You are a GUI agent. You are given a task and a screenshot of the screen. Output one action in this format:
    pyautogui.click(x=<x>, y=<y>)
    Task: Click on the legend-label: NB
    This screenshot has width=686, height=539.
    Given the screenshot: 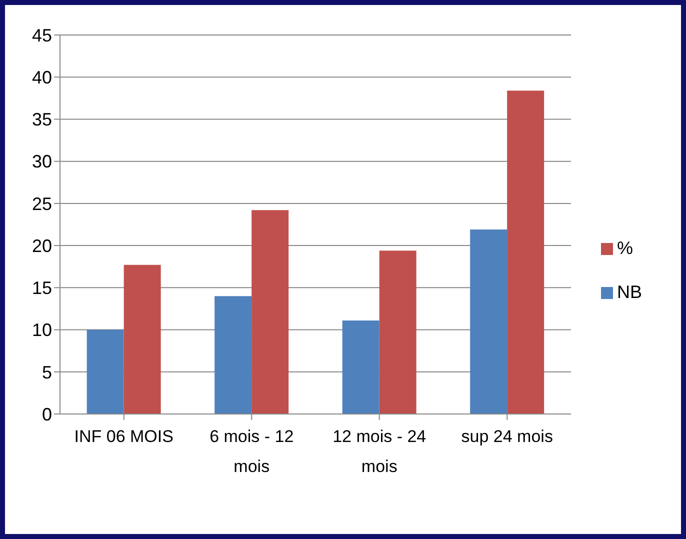 What is the action you would take?
    pyautogui.click(x=629, y=292)
    